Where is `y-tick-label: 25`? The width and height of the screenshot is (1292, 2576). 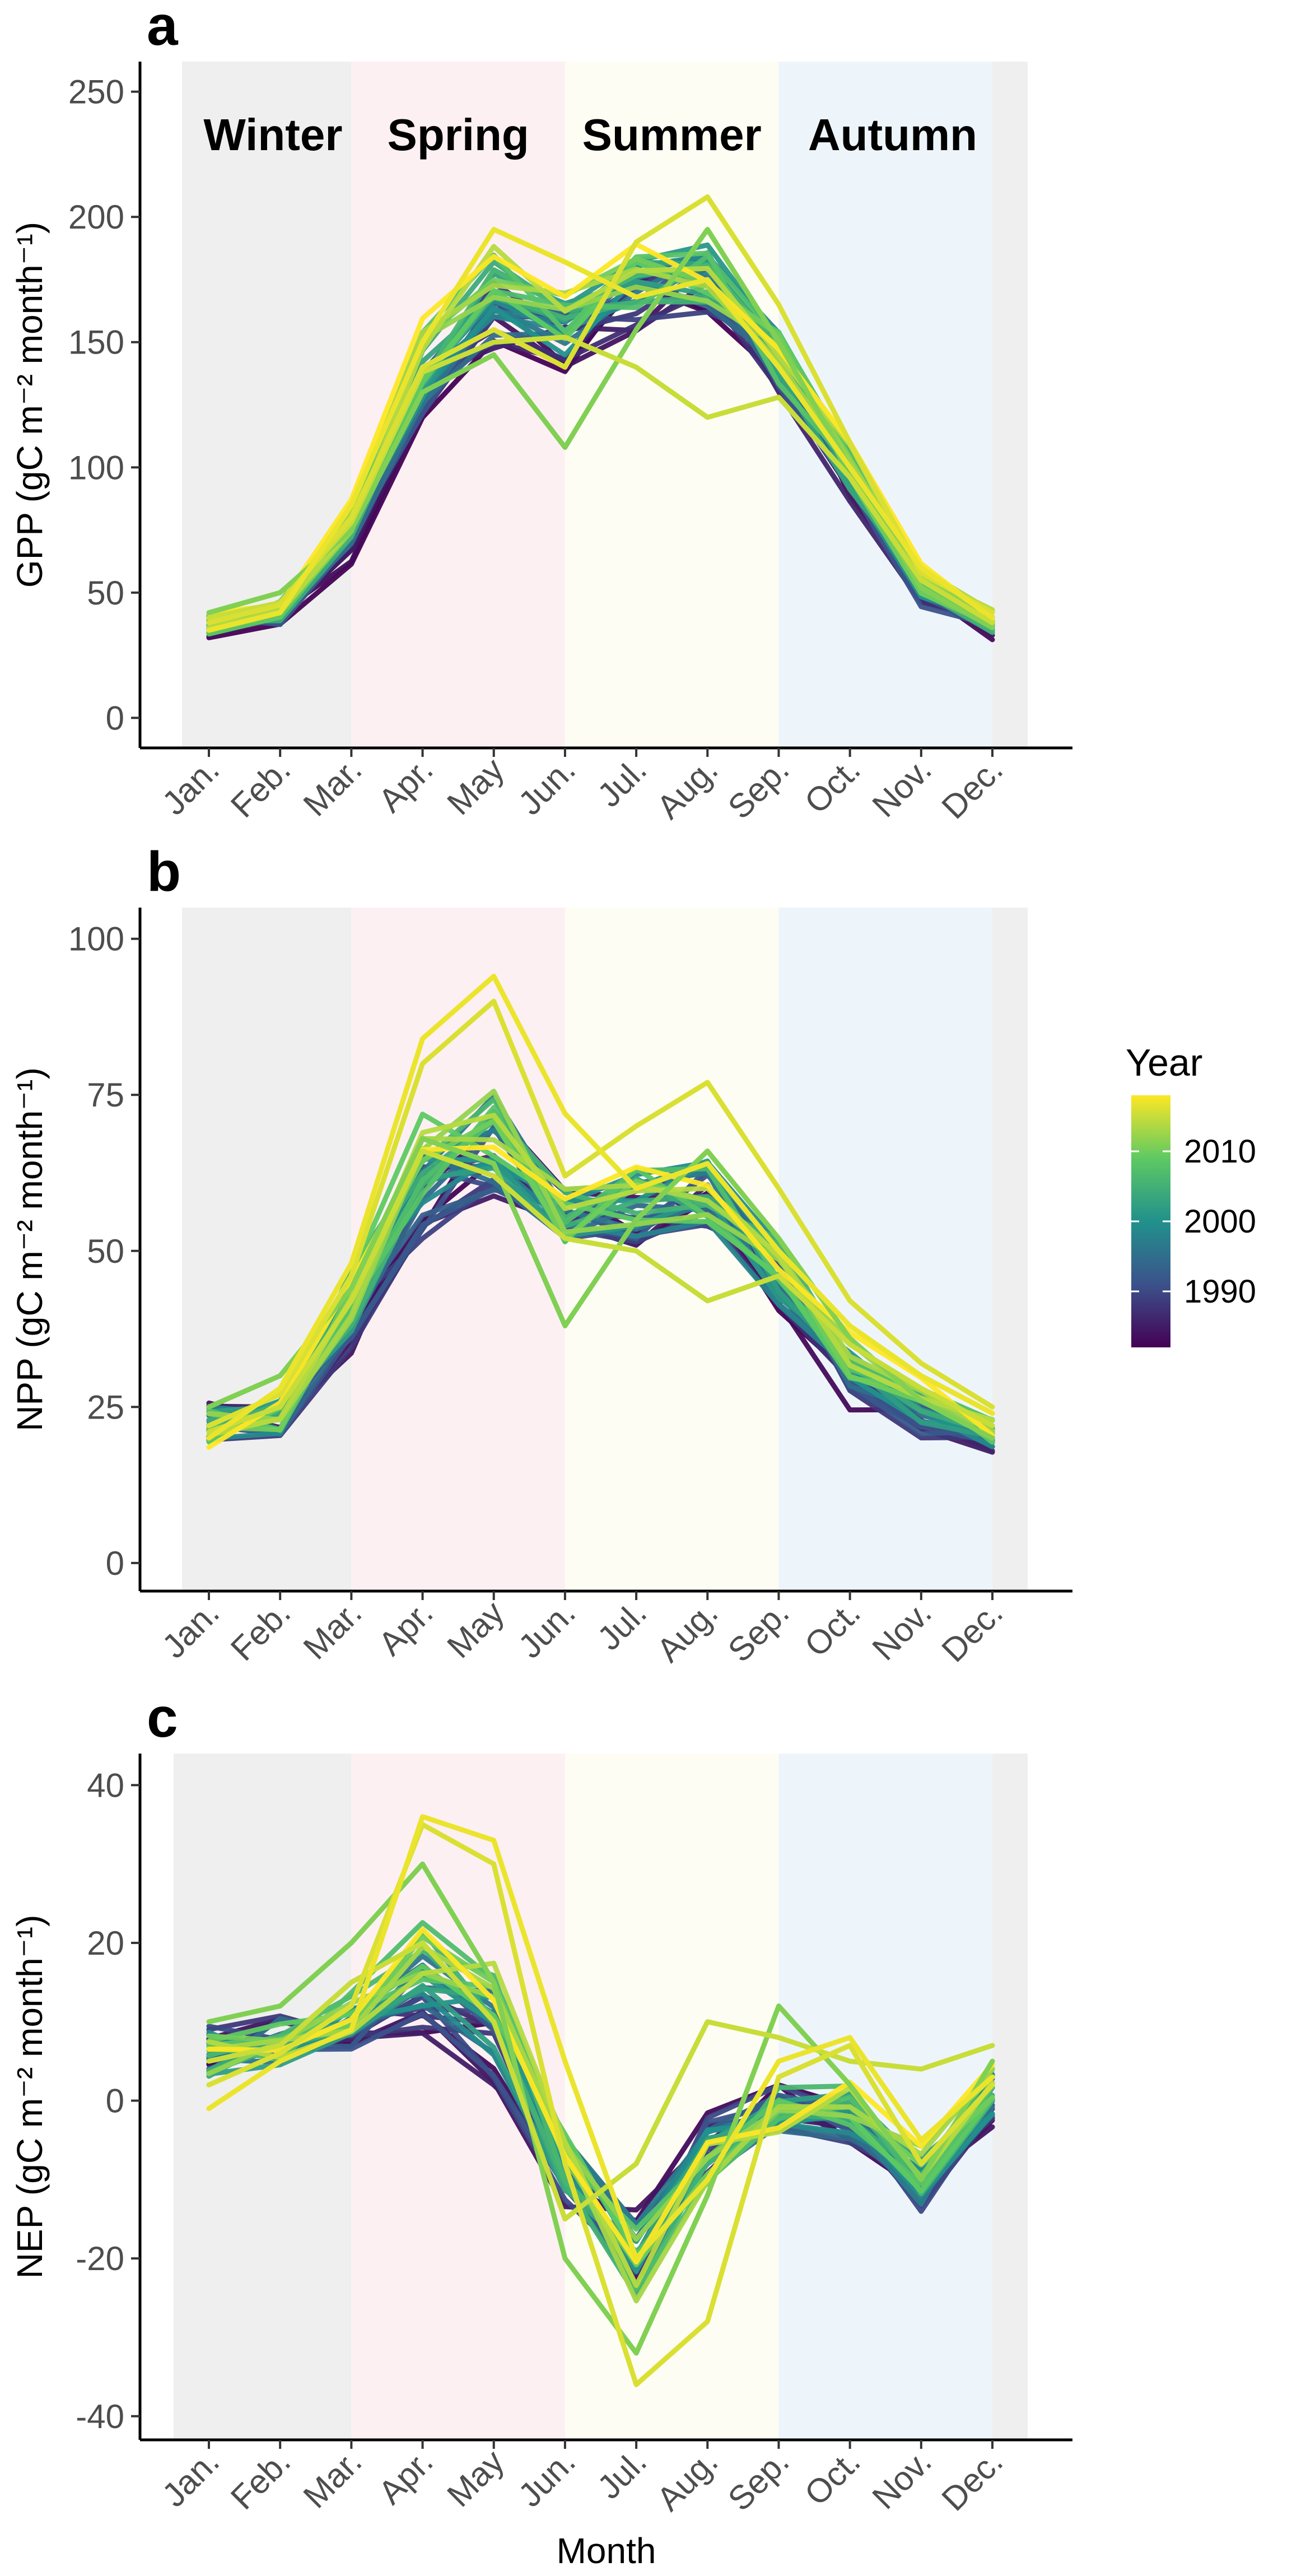
y-tick-label: 25 is located at coordinates (105, 1407).